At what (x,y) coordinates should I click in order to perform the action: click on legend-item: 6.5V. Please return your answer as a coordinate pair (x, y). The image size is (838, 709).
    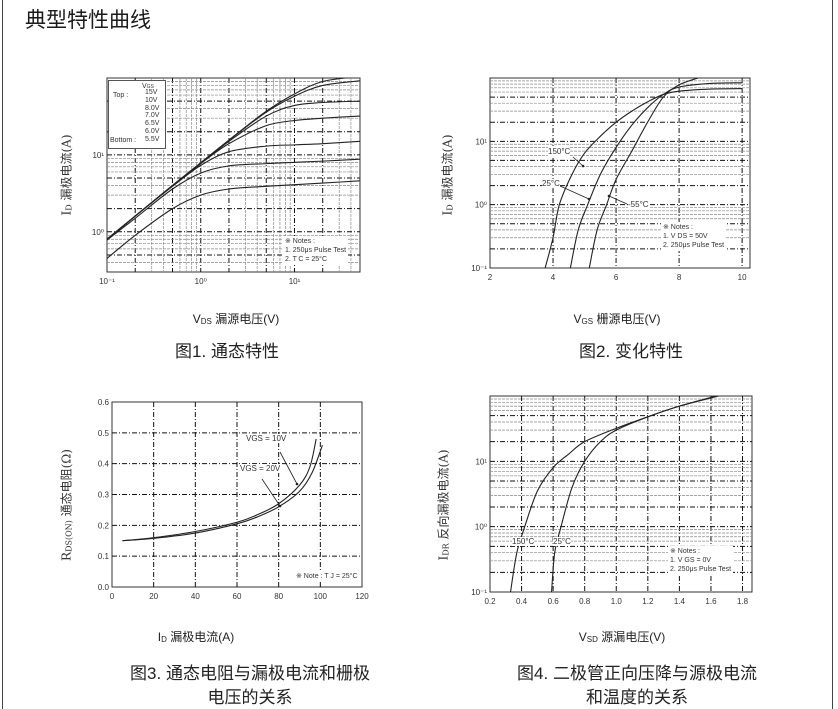
    Looking at the image, I should click on (152, 124).